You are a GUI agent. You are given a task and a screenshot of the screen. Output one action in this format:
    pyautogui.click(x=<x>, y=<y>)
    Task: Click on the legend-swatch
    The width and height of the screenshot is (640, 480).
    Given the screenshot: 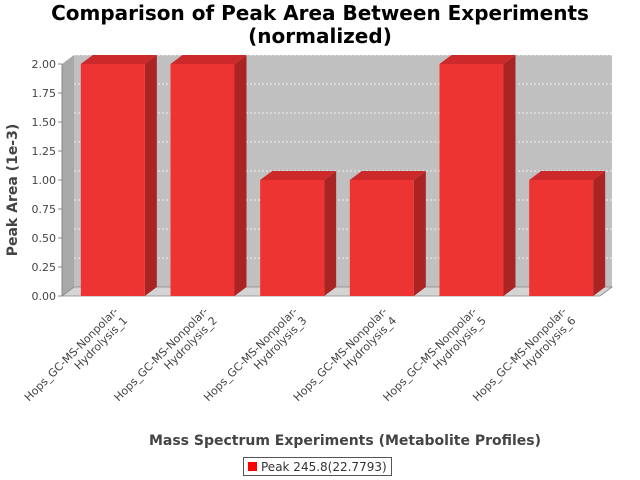 What is the action you would take?
    pyautogui.click(x=252, y=466)
    